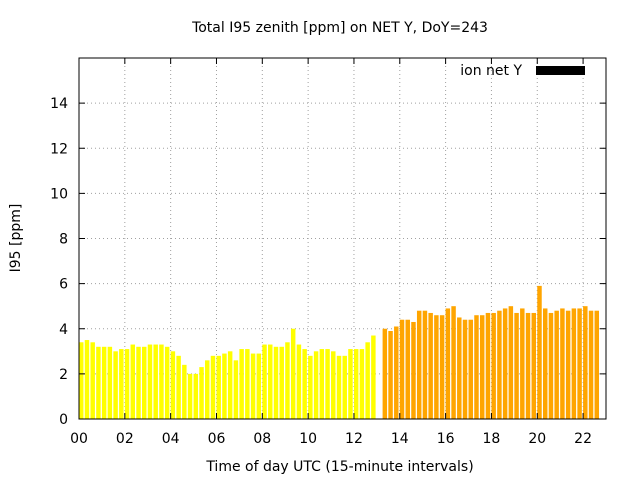 This screenshot has width=640, height=484. What do you see at coordinates (491, 71) in the screenshot?
I see `legend-label: ion net Y` at bounding box center [491, 71].